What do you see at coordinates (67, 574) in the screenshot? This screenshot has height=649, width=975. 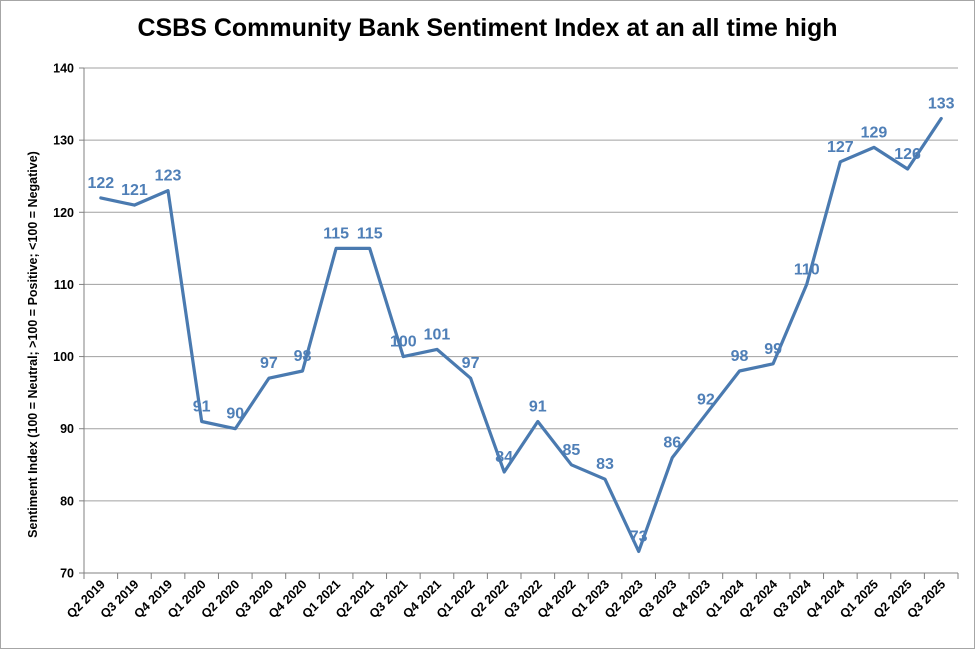 I see `y-tick-label: 70` at bounding box center [67, 574].